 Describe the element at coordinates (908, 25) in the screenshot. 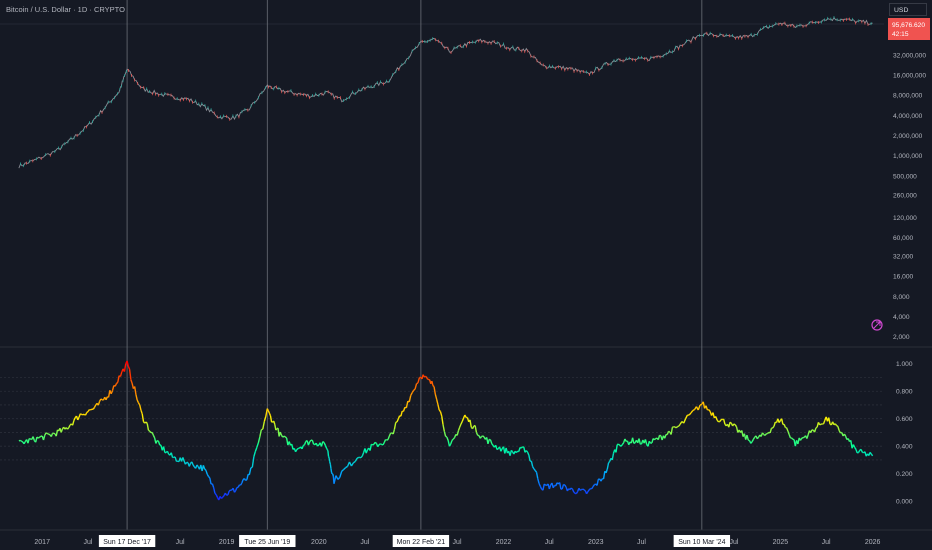

I see `last-price-value: 95,676.620` at that location.